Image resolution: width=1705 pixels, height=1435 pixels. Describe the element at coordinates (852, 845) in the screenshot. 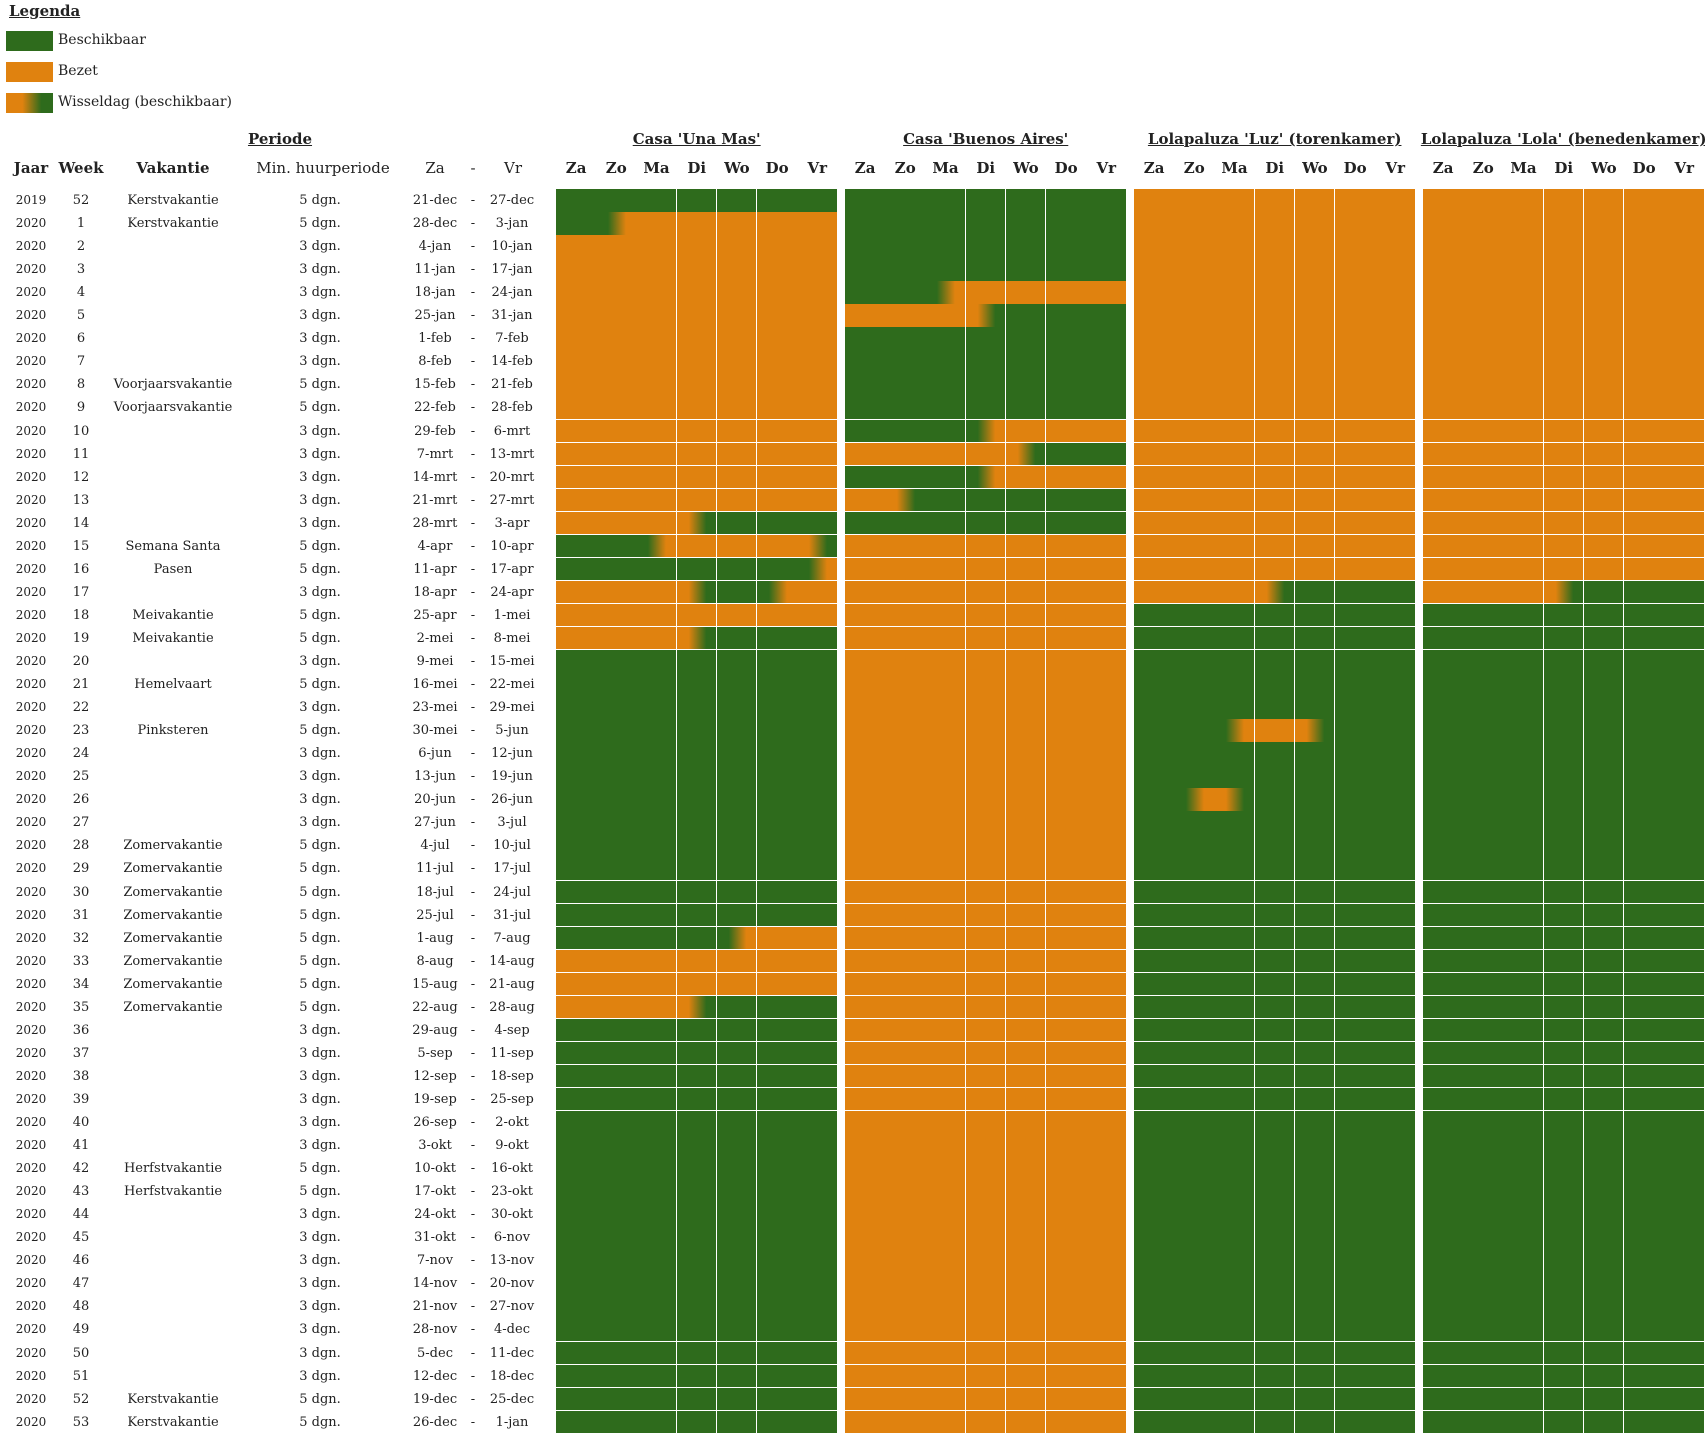

I see `table-row: 2020 28 Zomervakantie 5 dgn. 4-jul 10-jul -` at that location.